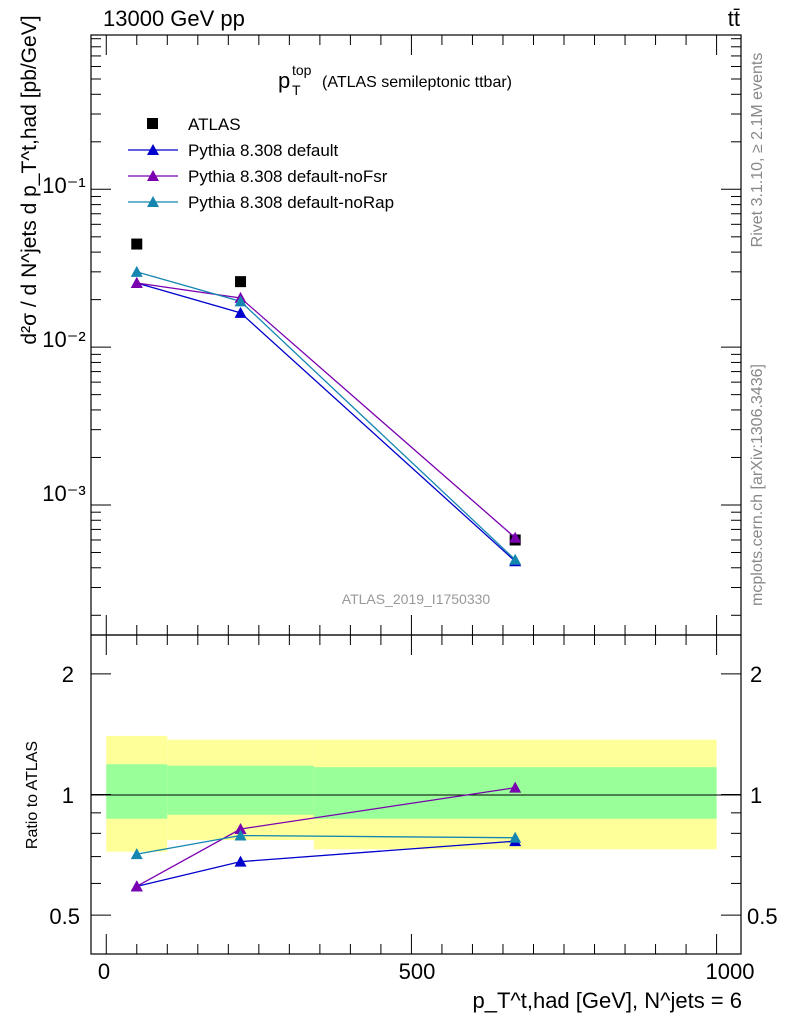 This screenshot has width=786, height=1024. I want to click on ratio-series-1-point, so click(240, 861).